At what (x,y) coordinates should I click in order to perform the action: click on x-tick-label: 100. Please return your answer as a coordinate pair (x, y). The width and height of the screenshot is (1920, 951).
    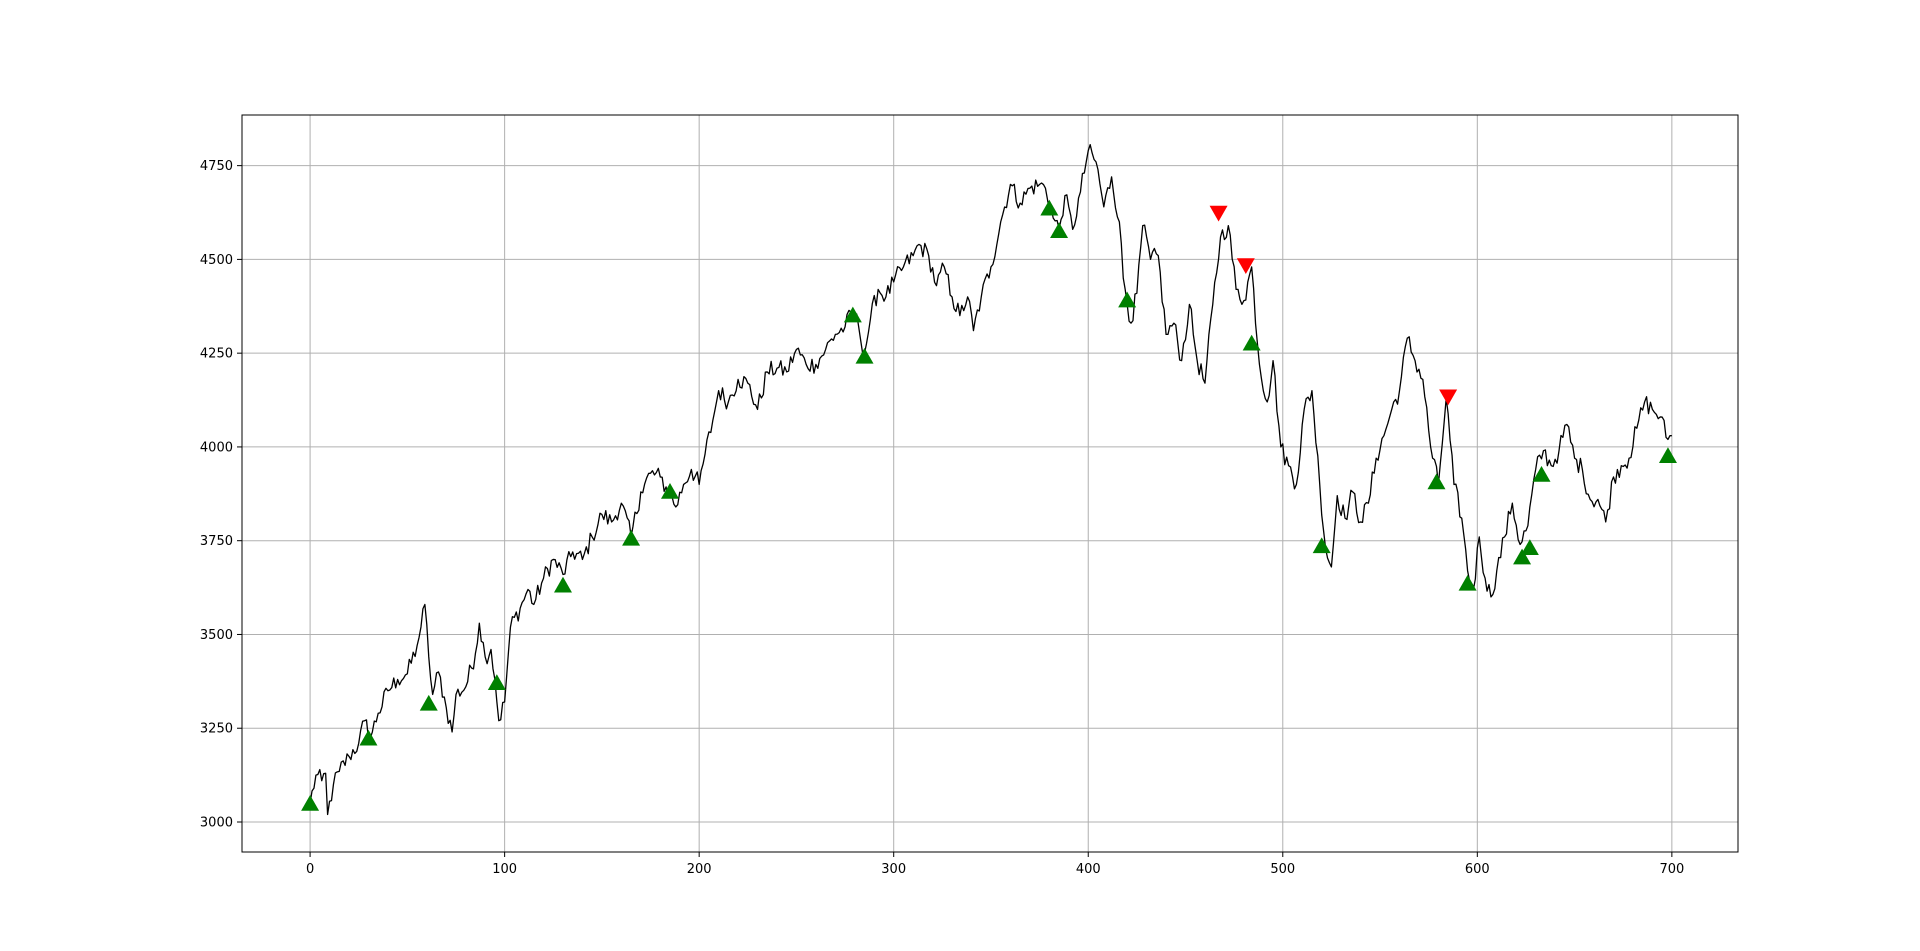
    Looking at the image, I should click on (504, 869).